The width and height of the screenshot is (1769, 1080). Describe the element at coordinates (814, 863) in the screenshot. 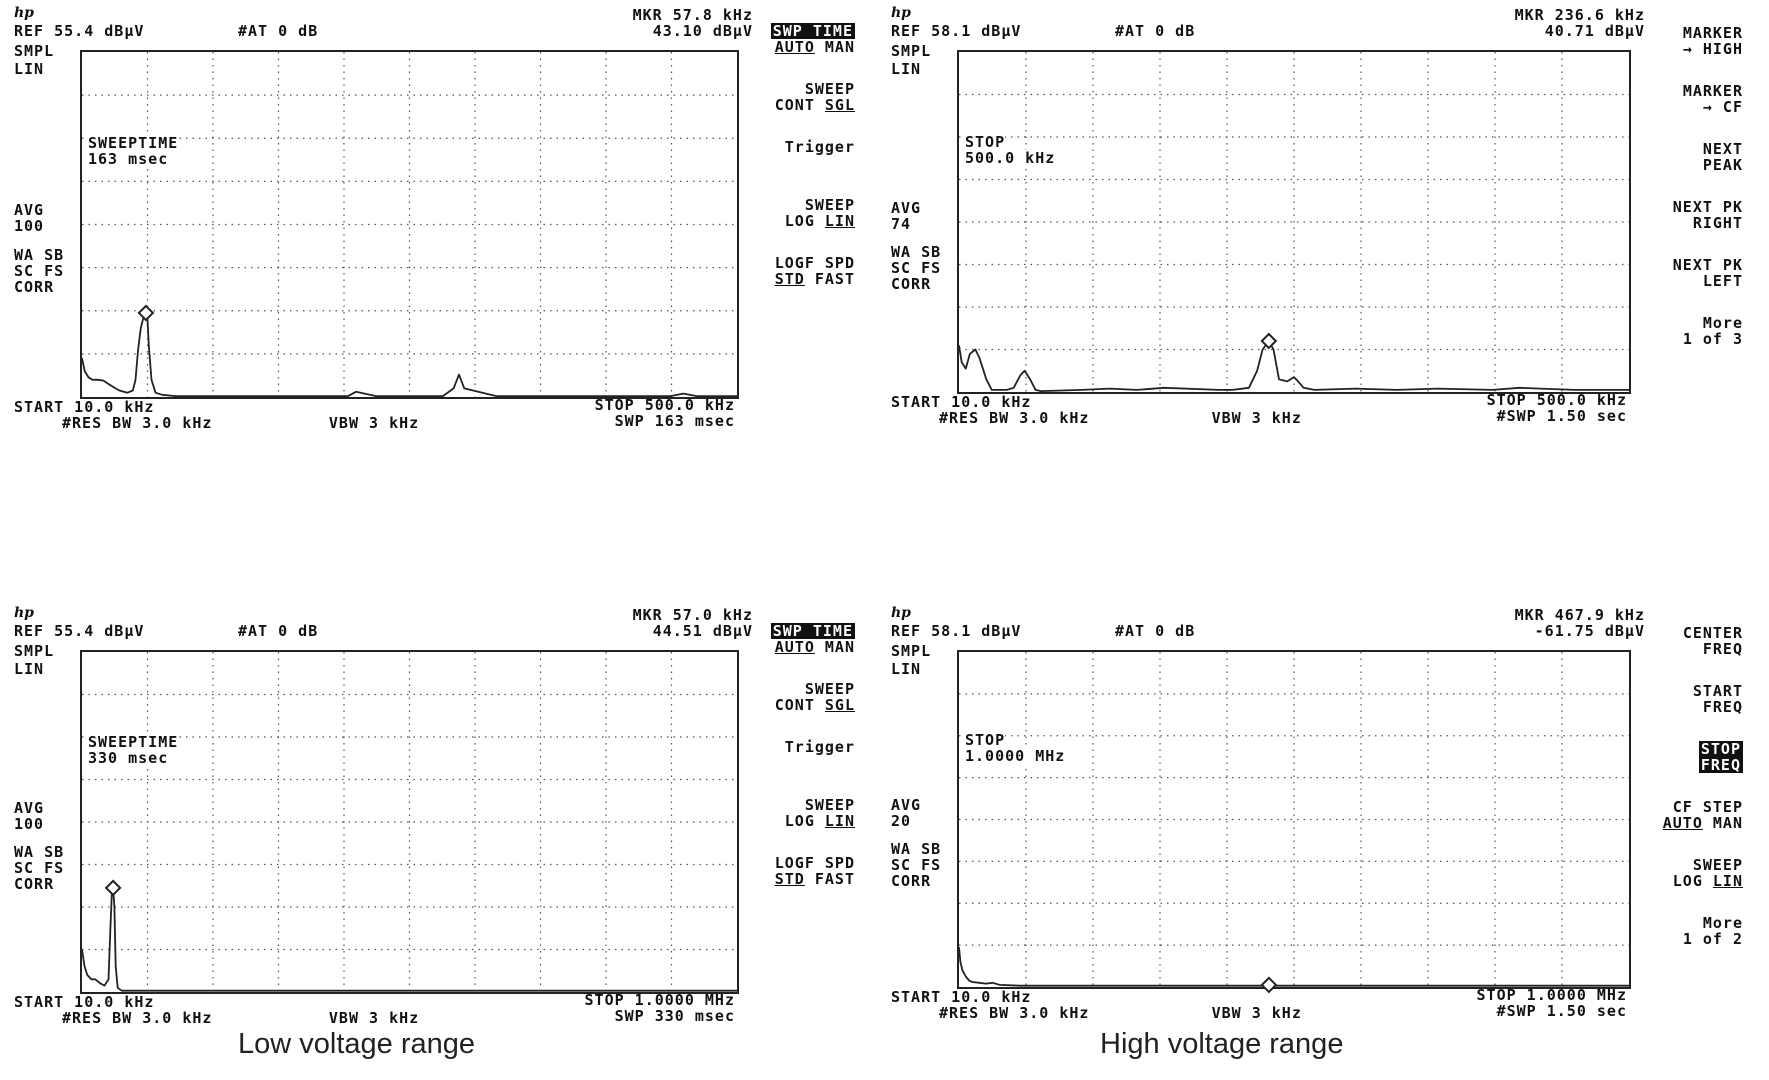

I see `softkey-label: LOGF SPD` at that location.